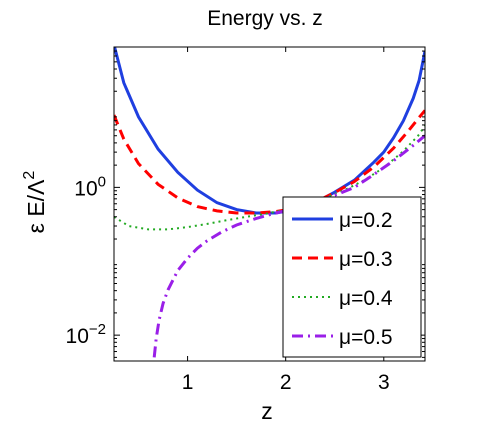 This screenshot has width=498, height=426. What do you see at coordinates (188, 382) in the screenshot?
I see `x-tick-label-1: 1` at bounding box center [188, 382].